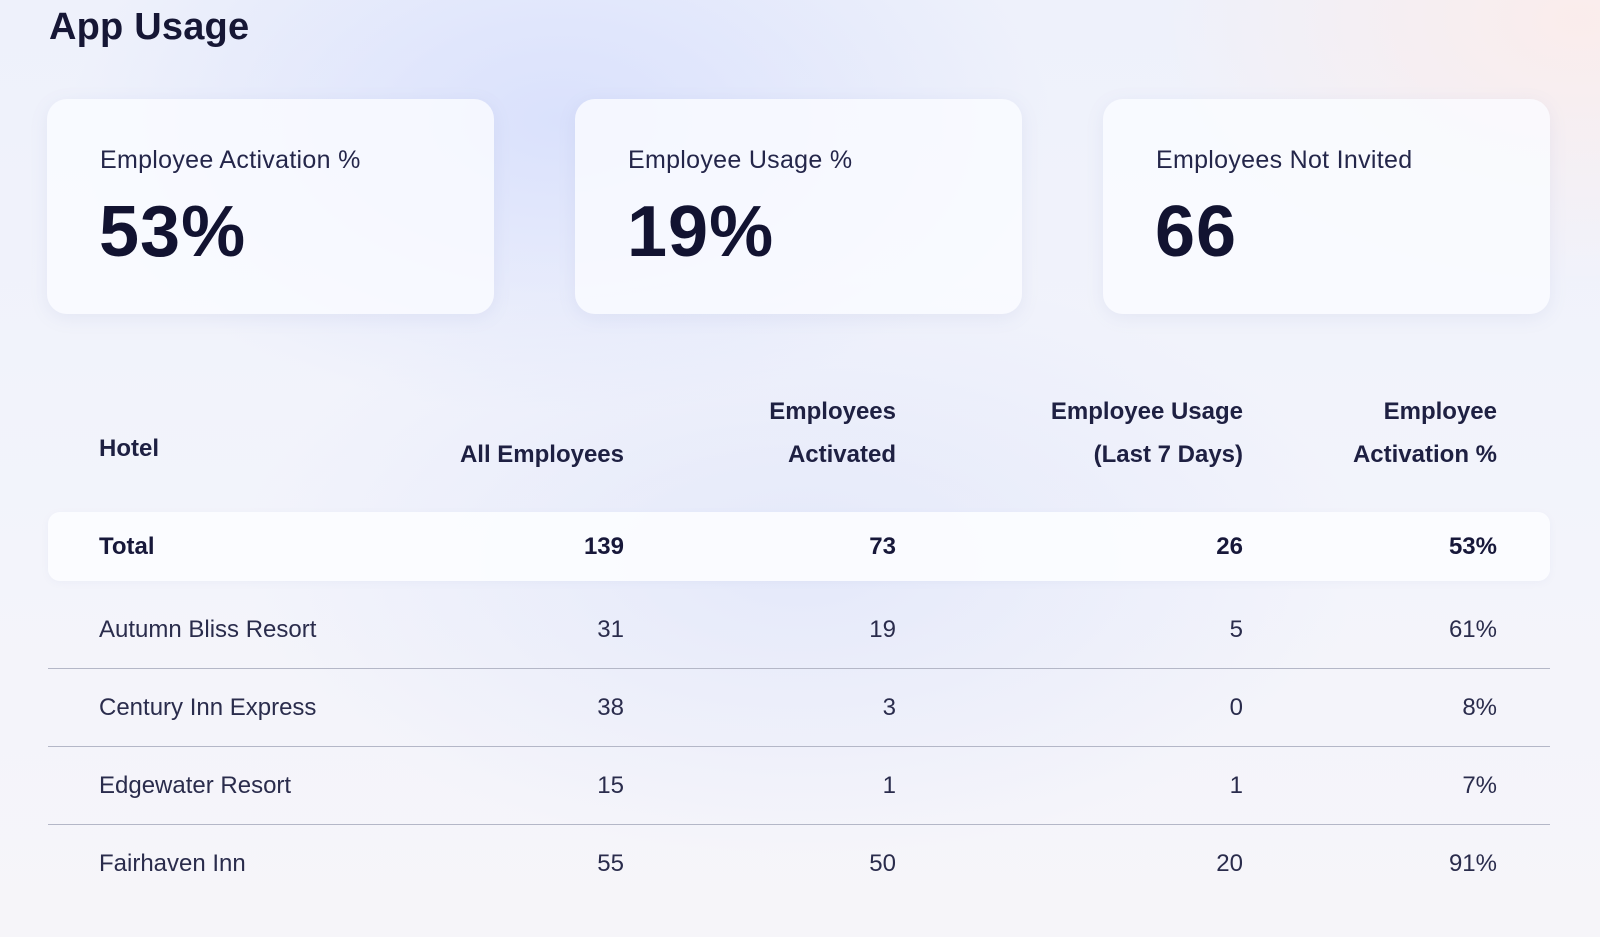 This screenshot has height=937, width=1600. What do you see at coordinates (1147, 433) in the screenshot?
I see `column-header-employee-usage: Employee Usage (Last 7 Days)` at bounding box center [1147, 433].